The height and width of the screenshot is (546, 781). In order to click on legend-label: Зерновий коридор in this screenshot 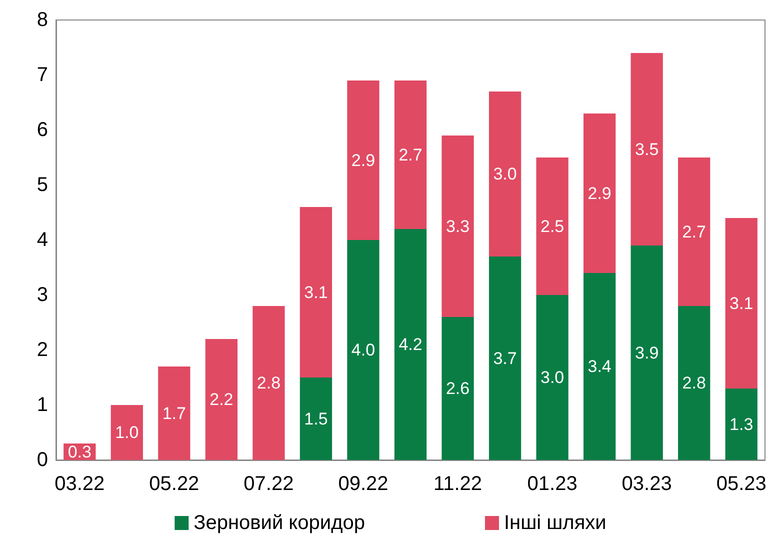, I will do `click(279, 523)`.